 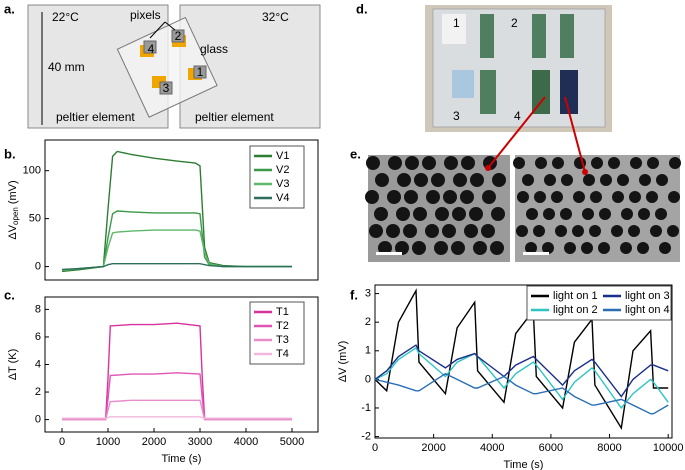 What do you see at coordinates (32, 171) in the screenshot?
I see `y-tick-label: 100` at bounding box center [32, 171].